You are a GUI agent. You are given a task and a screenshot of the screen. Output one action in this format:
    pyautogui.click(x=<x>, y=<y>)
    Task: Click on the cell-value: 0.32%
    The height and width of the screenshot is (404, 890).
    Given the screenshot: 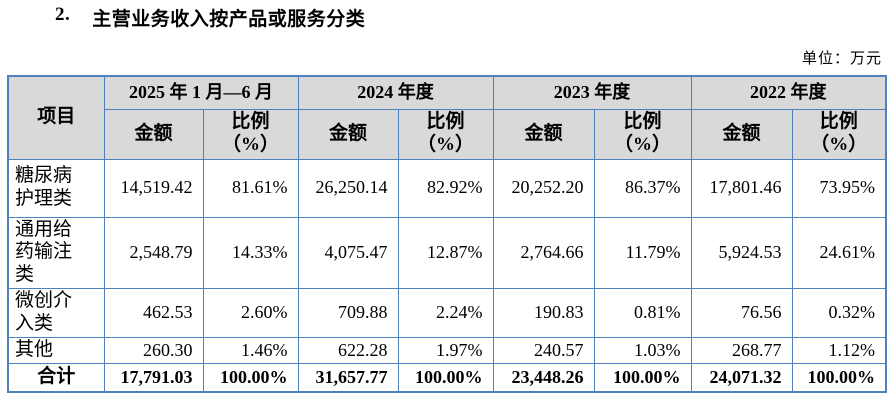 What is the action you would take?
    pyautogui.click(x=839, y=312)
    